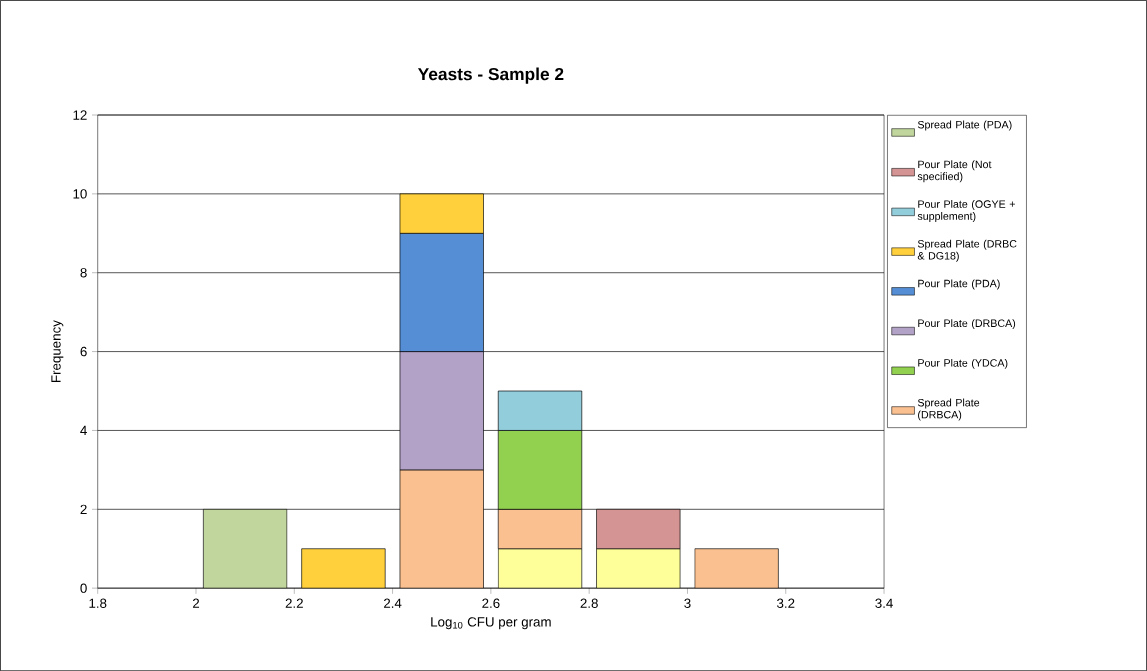  I want to click on y-tick-label: 4, so click(83, 430).